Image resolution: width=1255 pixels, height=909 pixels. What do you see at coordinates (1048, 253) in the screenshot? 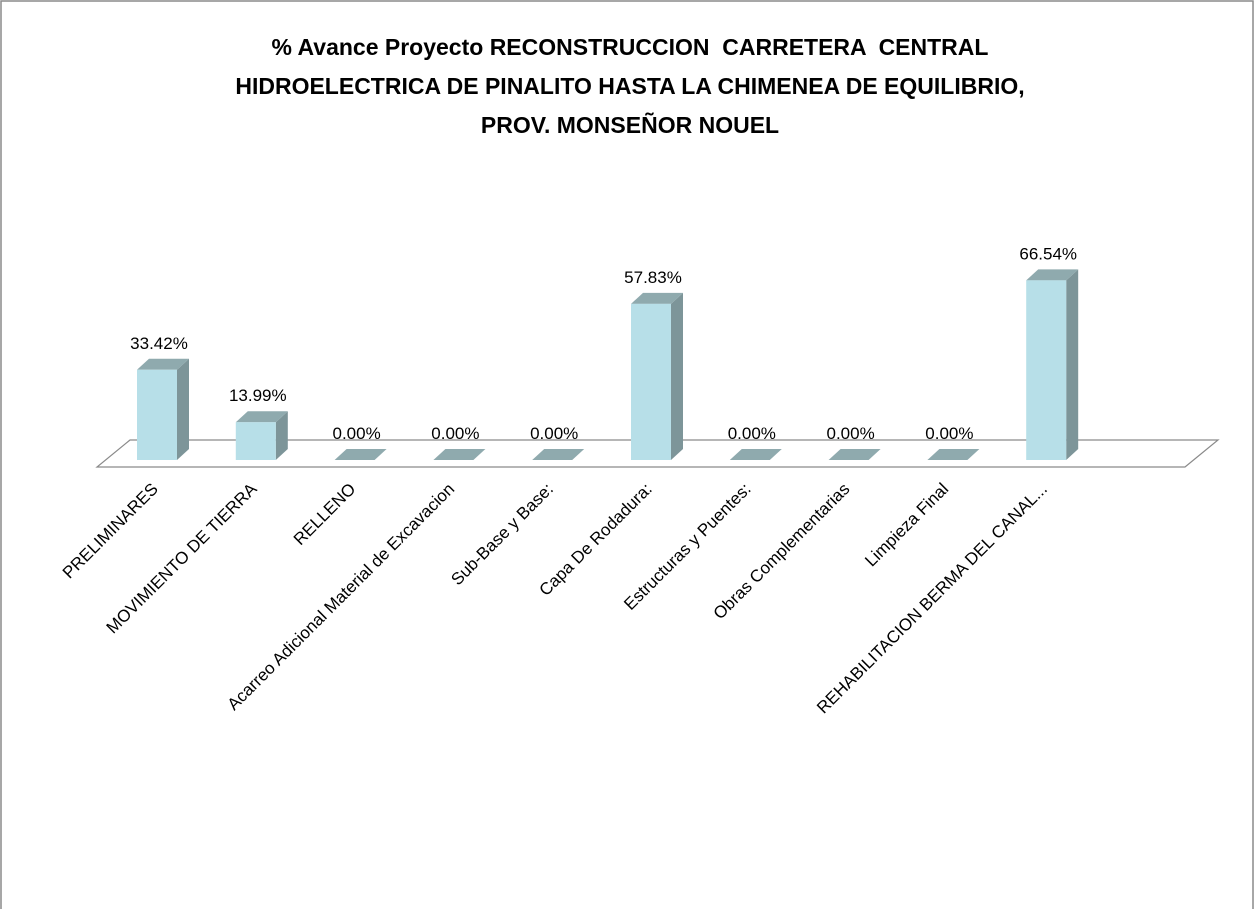
I see `data-label: 66.54%` at bounding box center [1048, 253].